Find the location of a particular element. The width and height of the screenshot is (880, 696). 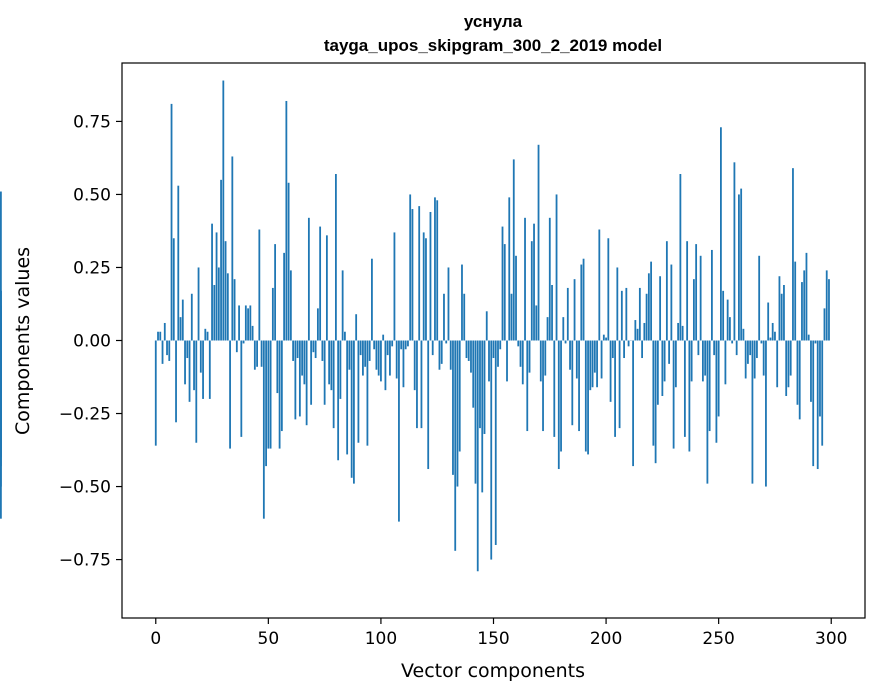

x-tick-label: 50 is located at coordinates (269, 639).